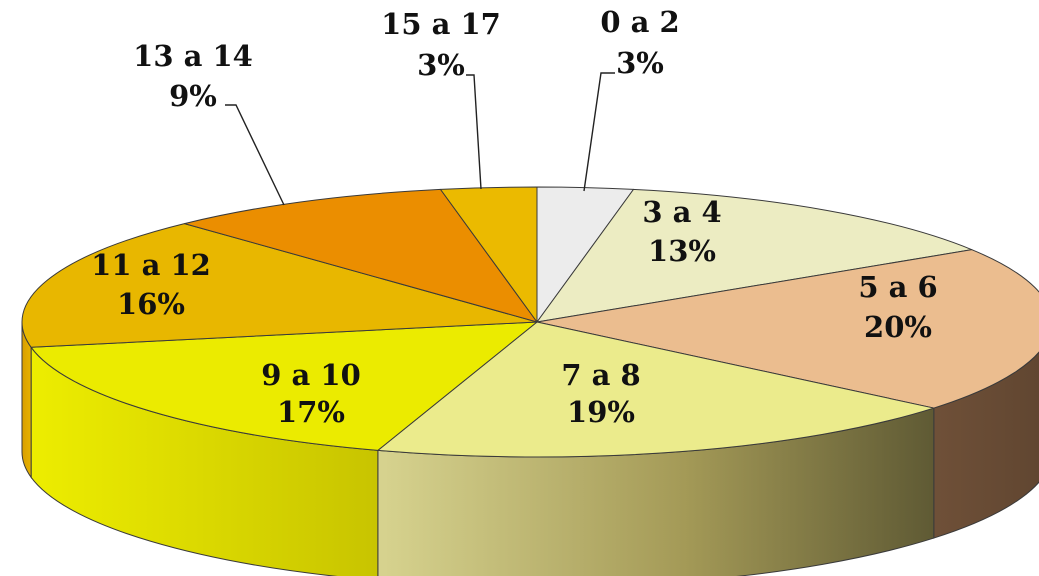  I want to click on slice-category-label: 11 a 12, so click(151, 265).